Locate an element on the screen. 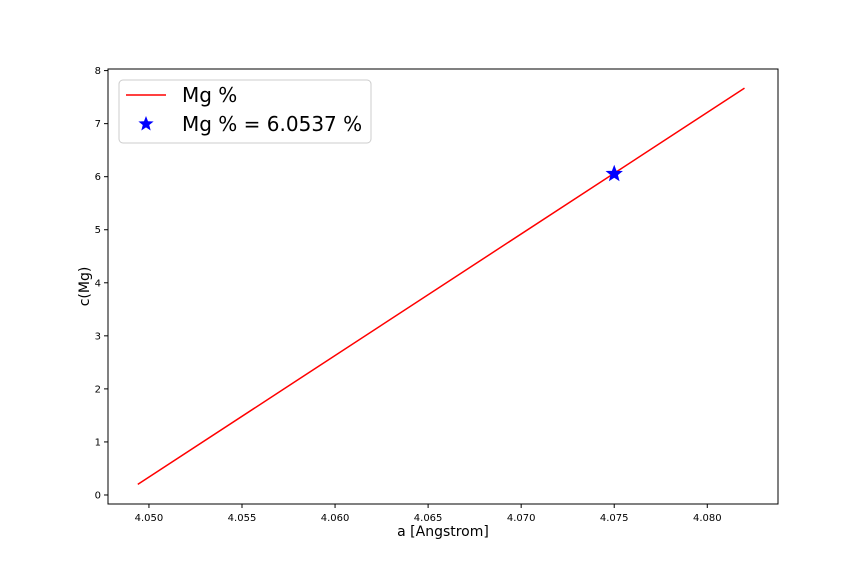 This screenshot has height=576, width=864. y-tick-label: 3 is located at coordinates (98, 336).